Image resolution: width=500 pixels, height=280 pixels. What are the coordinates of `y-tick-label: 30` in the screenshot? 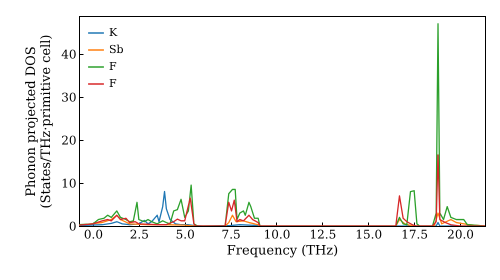 It's located at (68, 97).